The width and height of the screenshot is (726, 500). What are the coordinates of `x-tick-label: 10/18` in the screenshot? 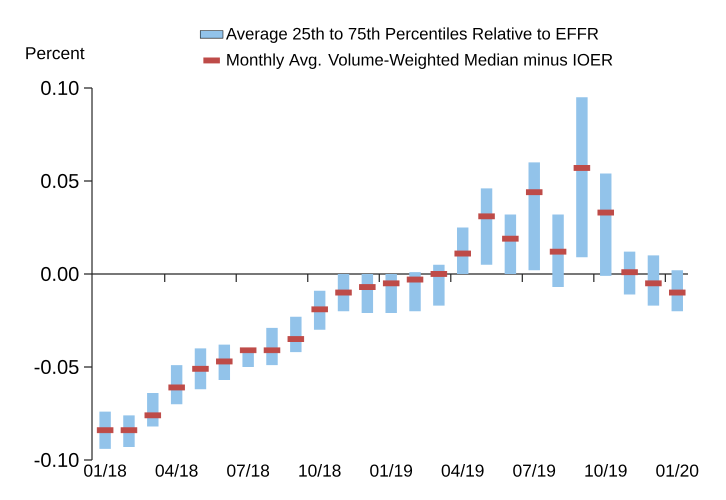 It's located at (320, 470).